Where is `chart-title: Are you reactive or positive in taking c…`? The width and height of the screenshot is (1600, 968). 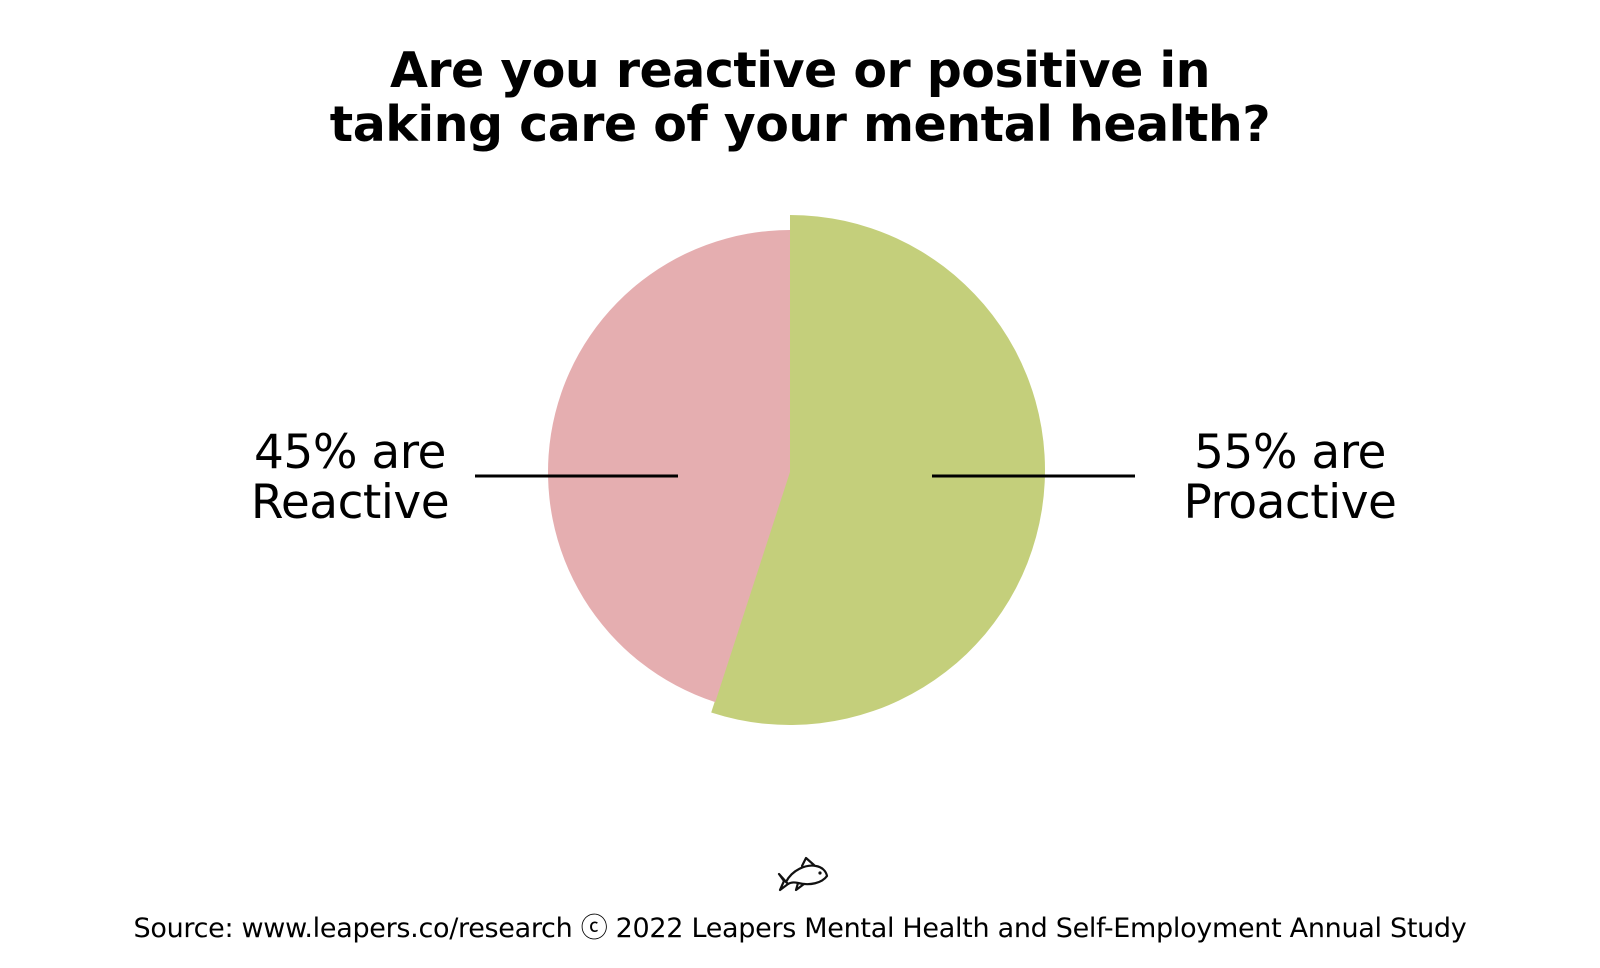 chart-title: Are you reactive or positive in taking c… is located at coordinates (800, 98).